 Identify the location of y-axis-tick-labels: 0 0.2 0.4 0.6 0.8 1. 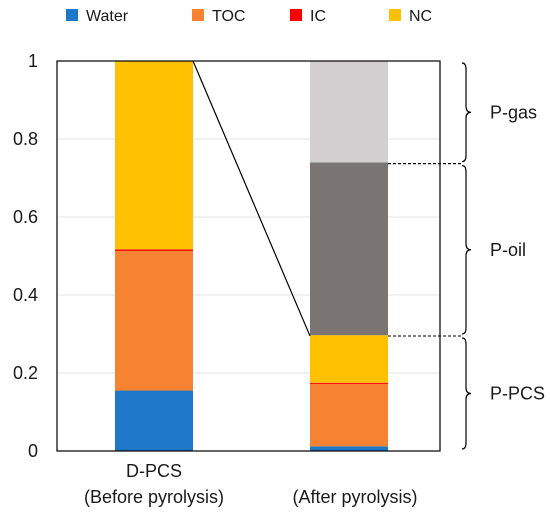
(25, 256).